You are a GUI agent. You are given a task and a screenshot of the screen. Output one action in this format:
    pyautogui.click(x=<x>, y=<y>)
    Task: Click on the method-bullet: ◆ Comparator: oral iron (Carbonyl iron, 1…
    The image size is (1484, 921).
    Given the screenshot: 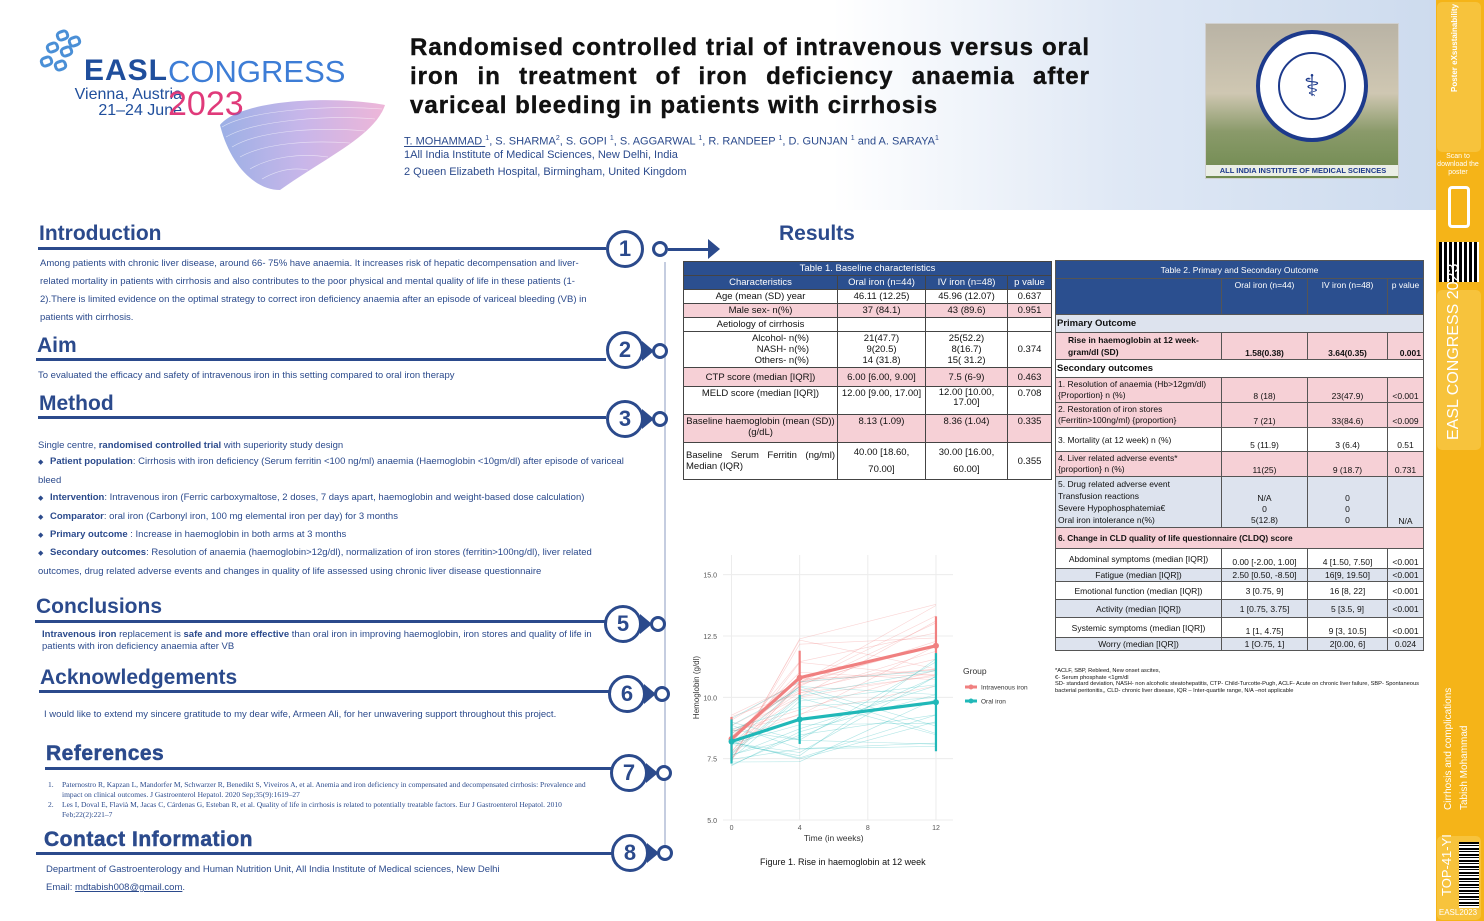 What is the action you would take?
    pyautogui.click(x=343, y=517)
    